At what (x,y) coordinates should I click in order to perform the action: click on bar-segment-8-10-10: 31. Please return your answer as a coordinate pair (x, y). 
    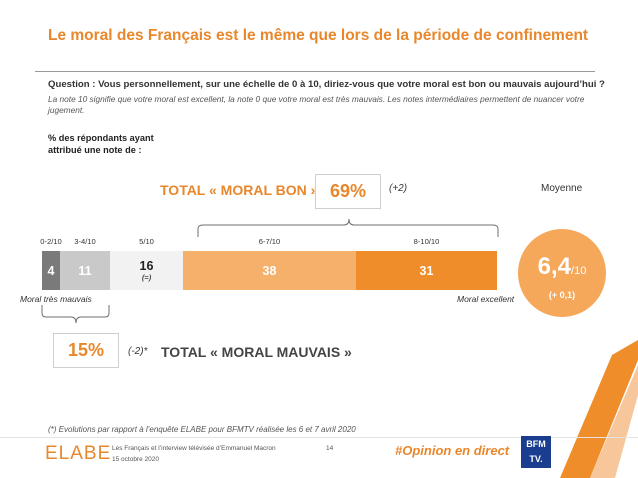
    Looking at the image, I should click on (426, 270).